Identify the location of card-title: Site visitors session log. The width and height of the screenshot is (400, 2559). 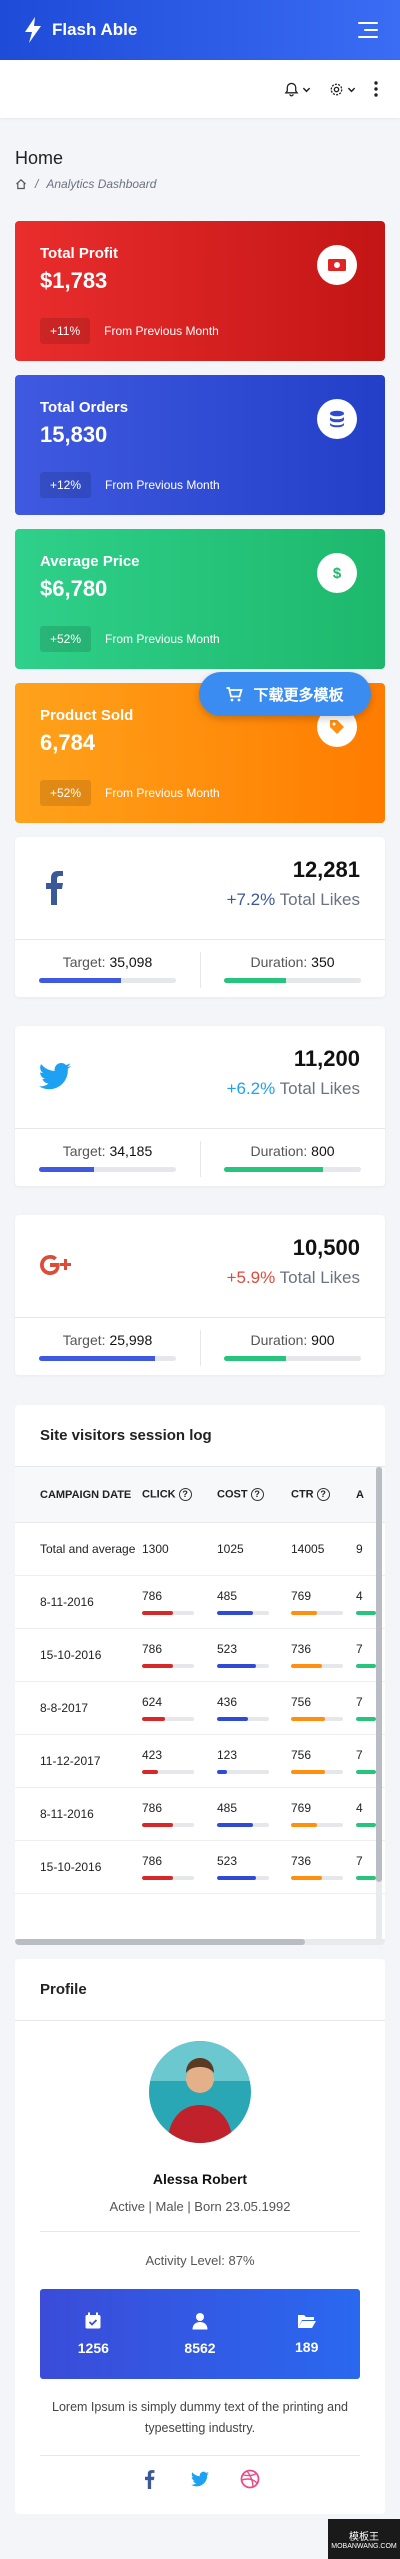
(200, 1436).